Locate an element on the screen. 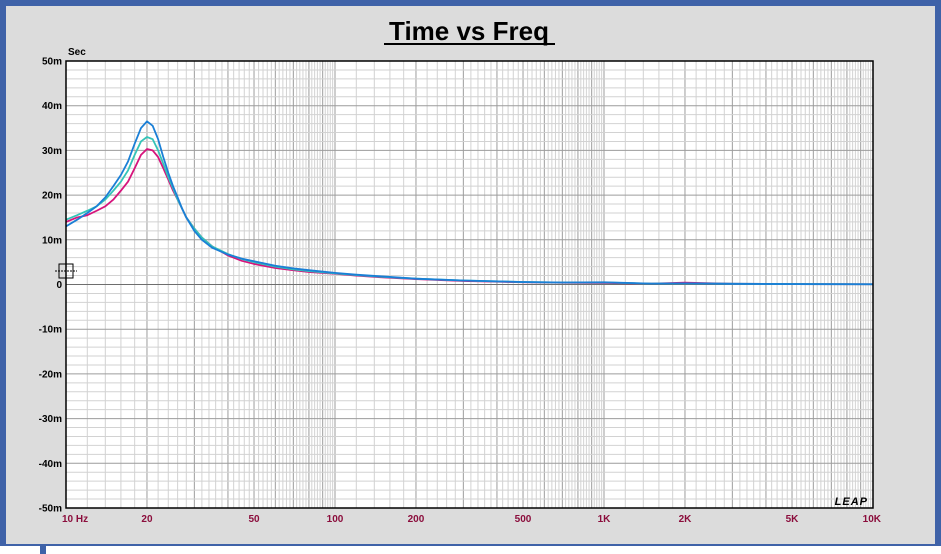  y-tick-label: 20m is located at coordinates (52, 196).